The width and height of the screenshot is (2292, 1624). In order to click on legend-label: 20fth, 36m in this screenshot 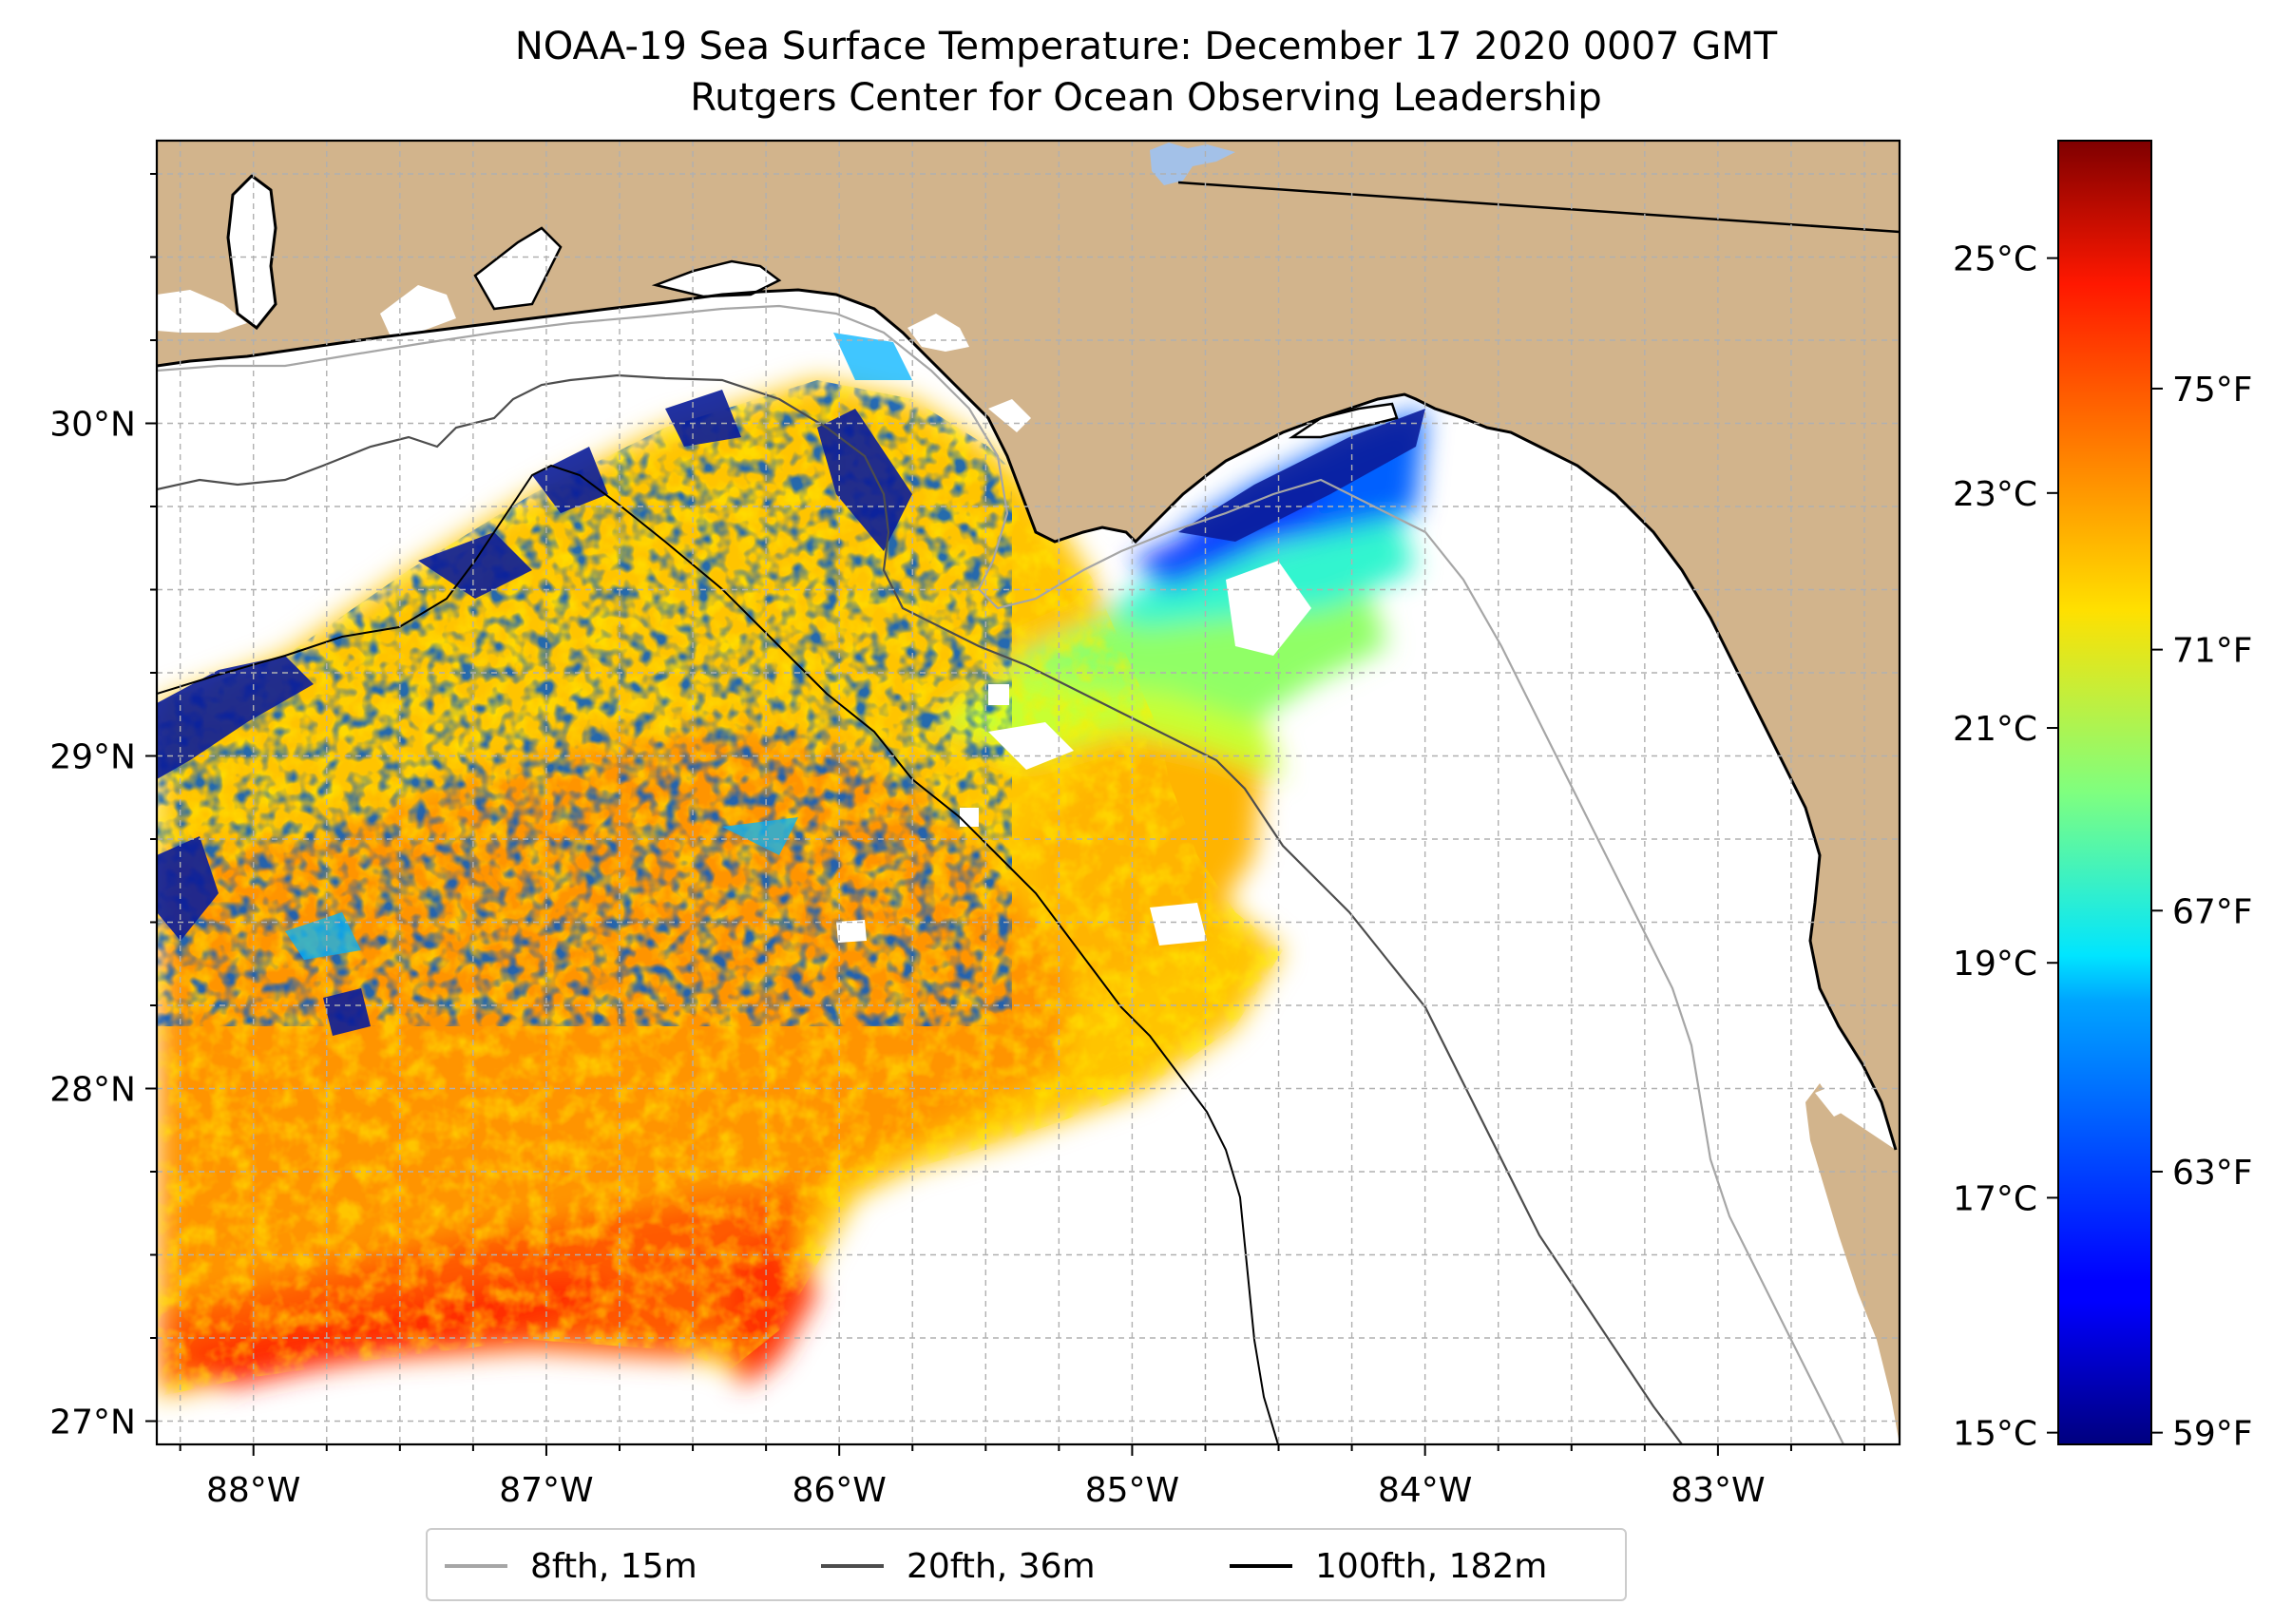, I will do `click(1001, 1566)`.